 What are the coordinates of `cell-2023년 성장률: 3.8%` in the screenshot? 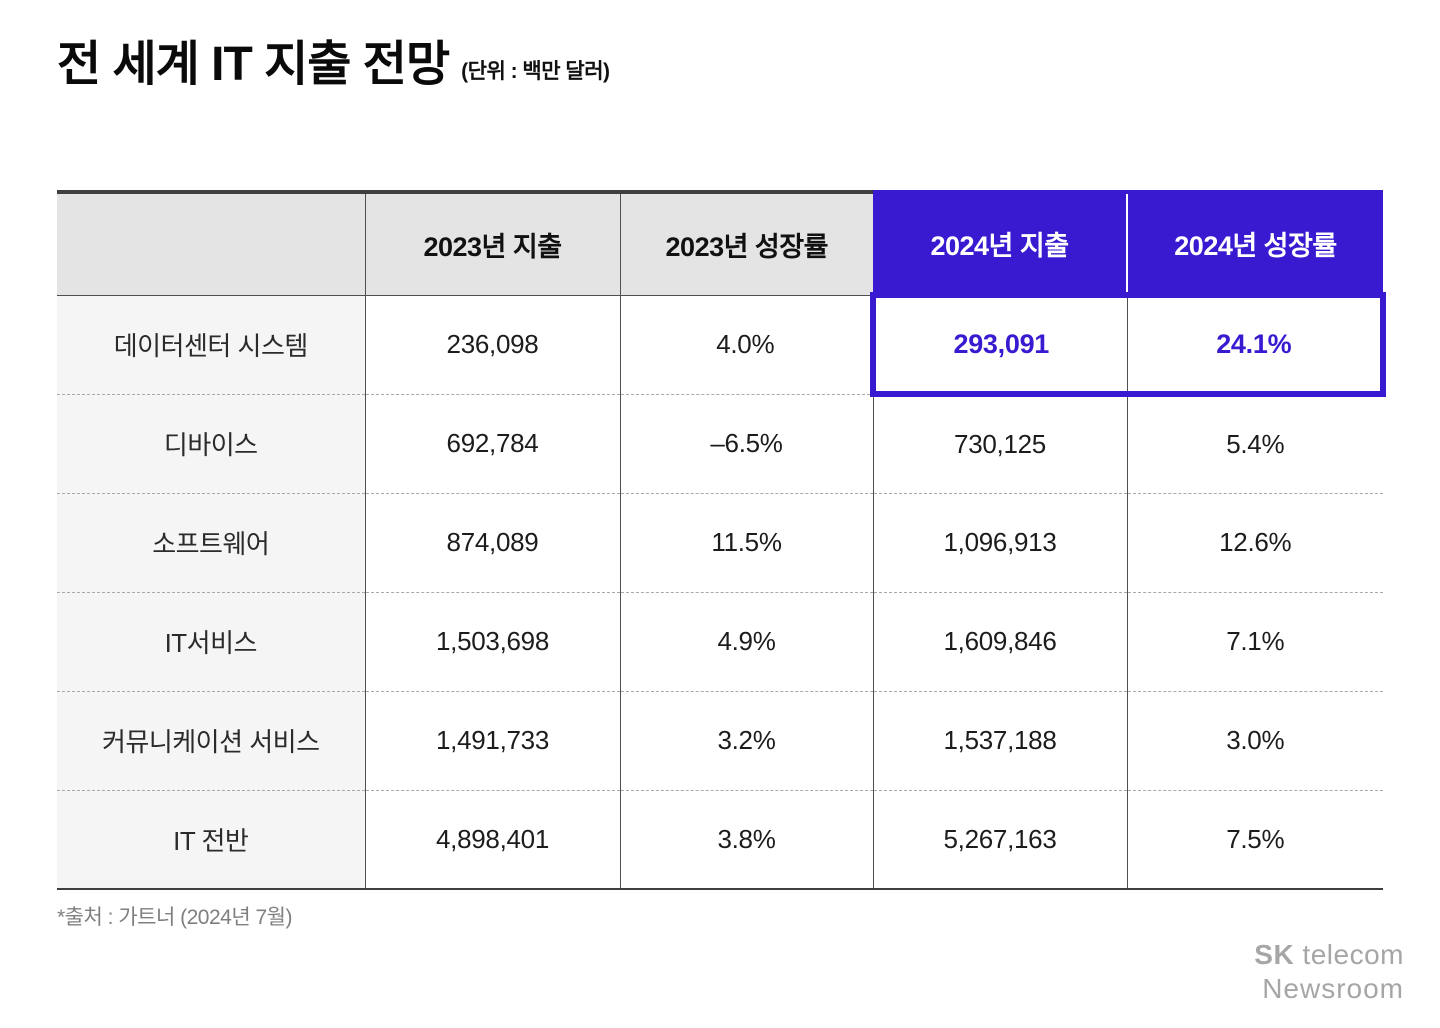 It's located at (746, 839).